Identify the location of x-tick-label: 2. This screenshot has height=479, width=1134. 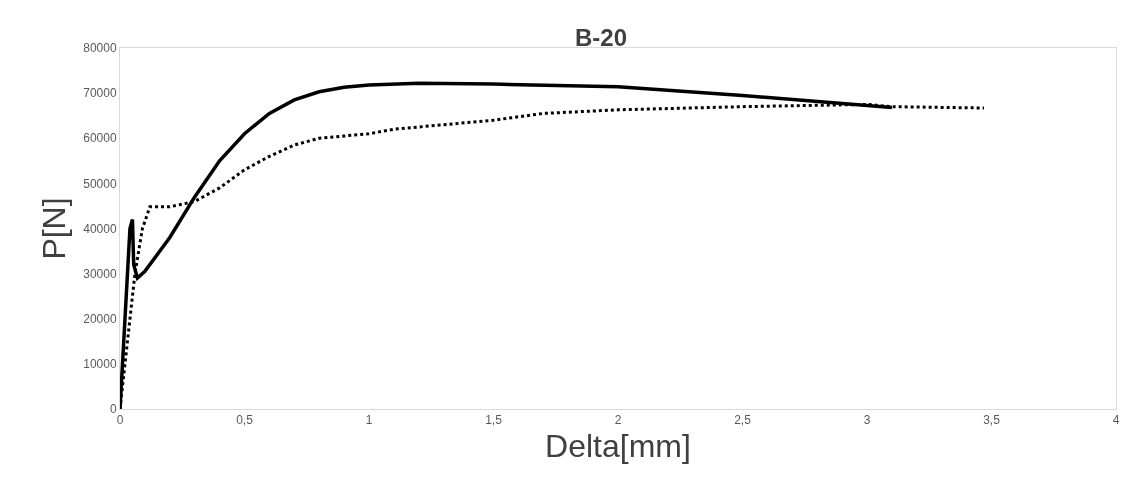
(618, 420).